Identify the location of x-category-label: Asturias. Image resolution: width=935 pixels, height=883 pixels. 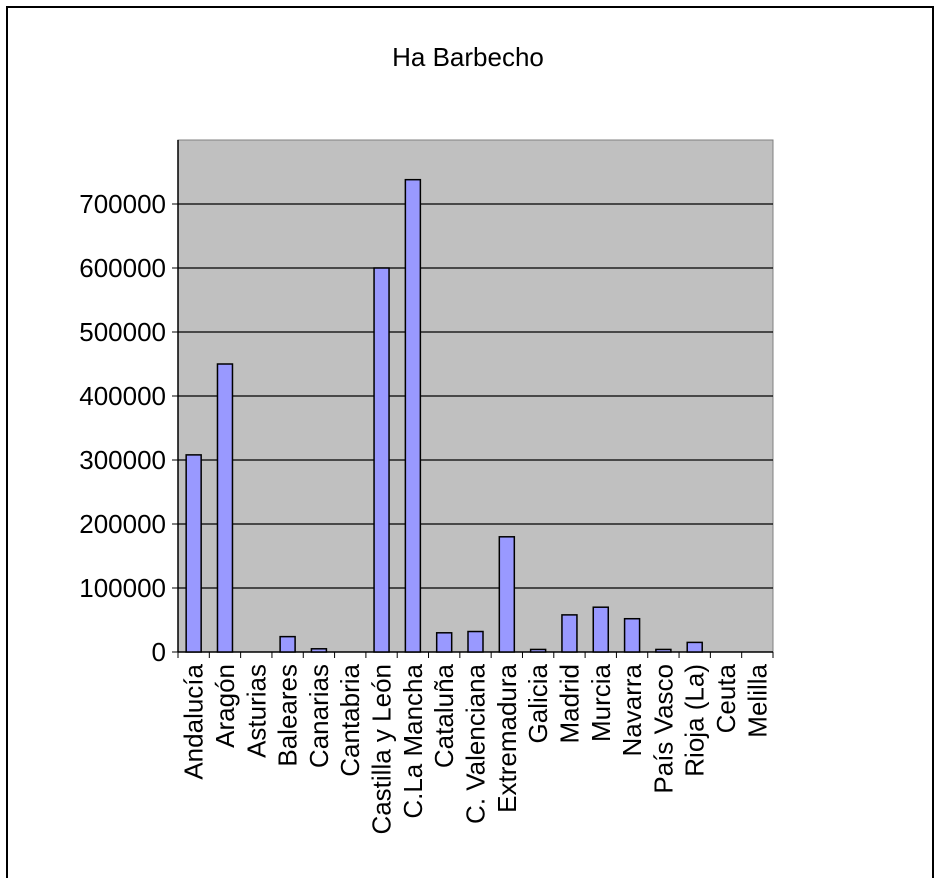
(256, 711).